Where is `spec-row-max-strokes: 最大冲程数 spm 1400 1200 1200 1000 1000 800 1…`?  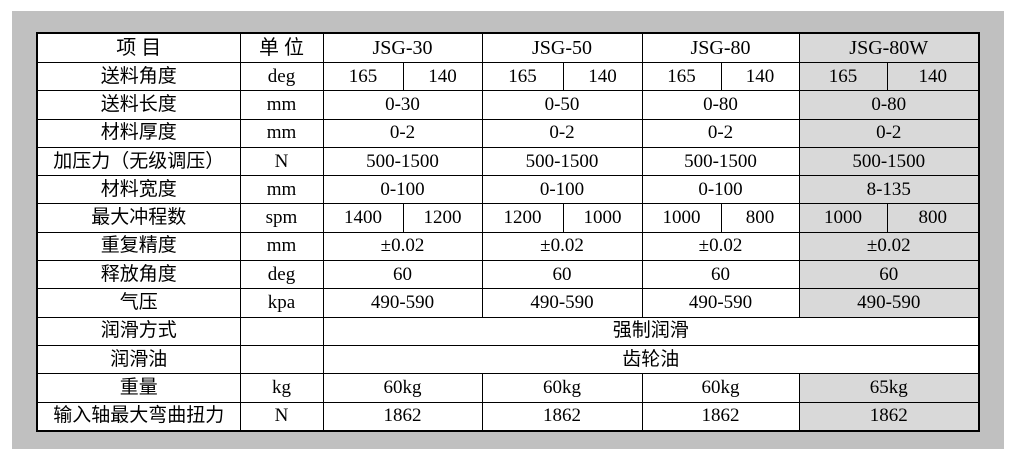 spec-row-max-strokes: 最大冲程数 spm 1400 1200 1200 1000 1000 800 1… is located at coordinates (508, 218).